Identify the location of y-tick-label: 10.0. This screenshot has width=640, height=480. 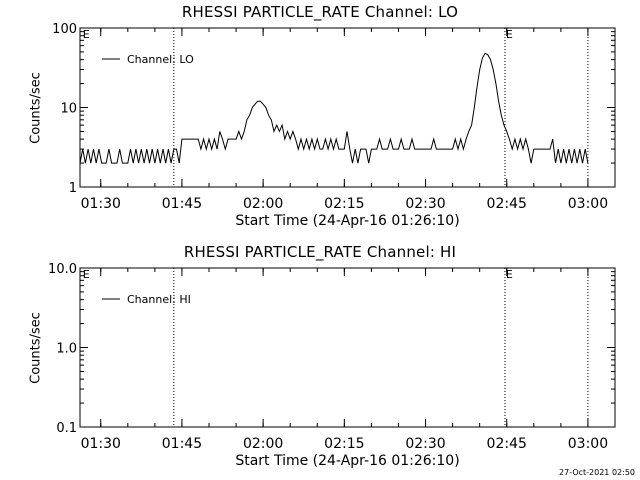
(62, 269).